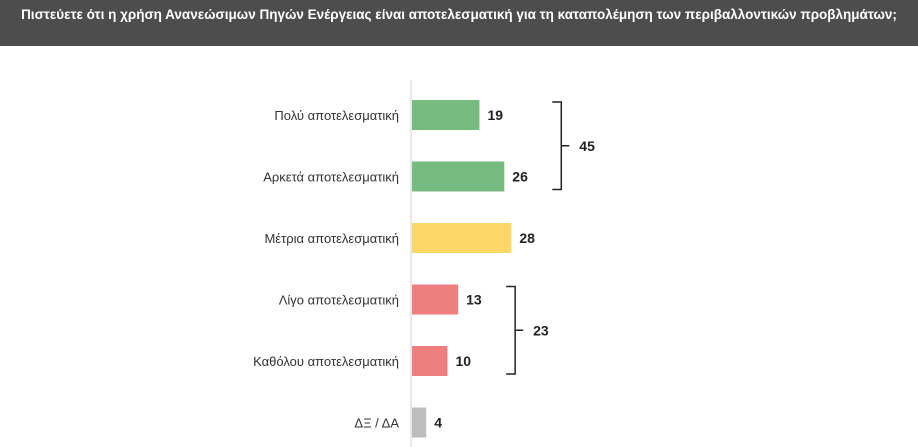 This screenshot has width=918, height=447. I want to click on group-total-label: 23, so click(541, 330).